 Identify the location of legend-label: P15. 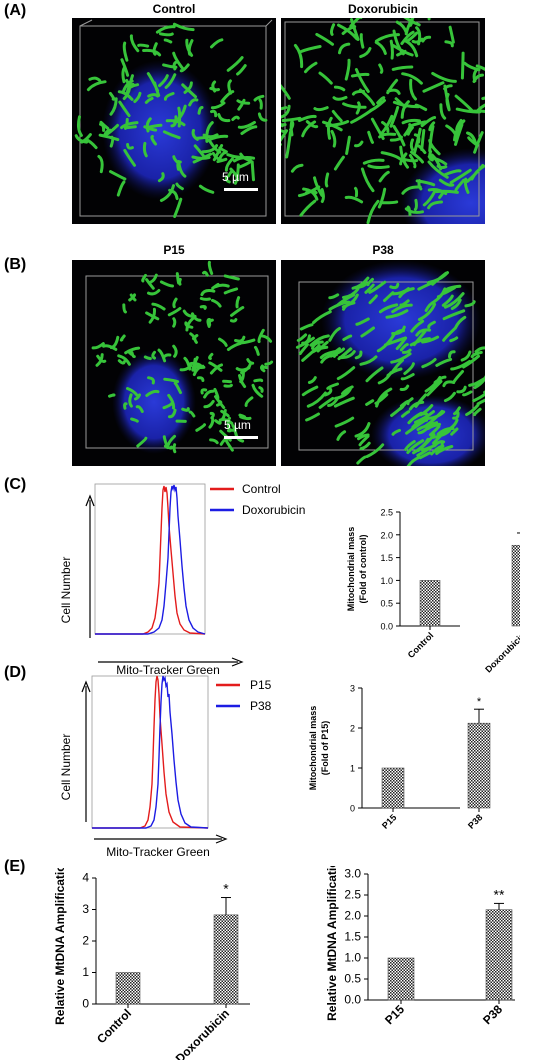
(261, 685).